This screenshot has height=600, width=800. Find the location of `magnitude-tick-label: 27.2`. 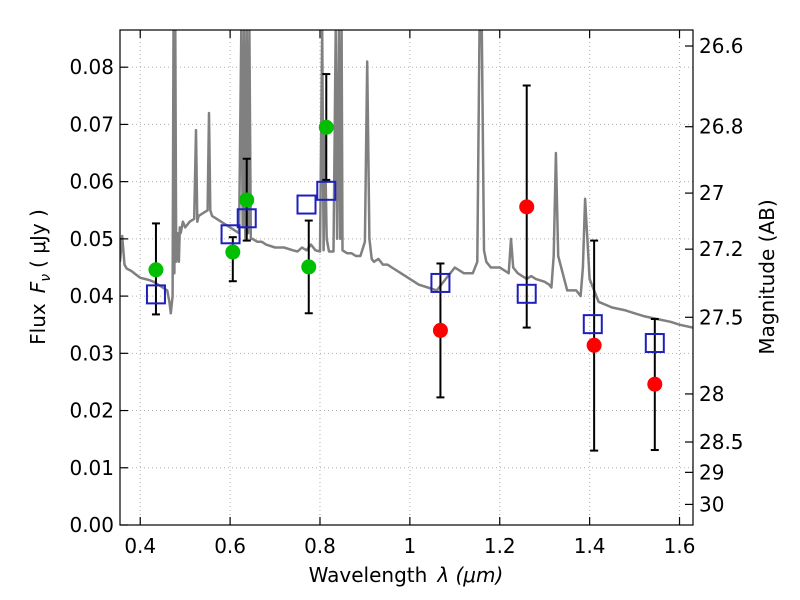

magnitude-tick-label: 27.2 is located at coordinates (721, 249).